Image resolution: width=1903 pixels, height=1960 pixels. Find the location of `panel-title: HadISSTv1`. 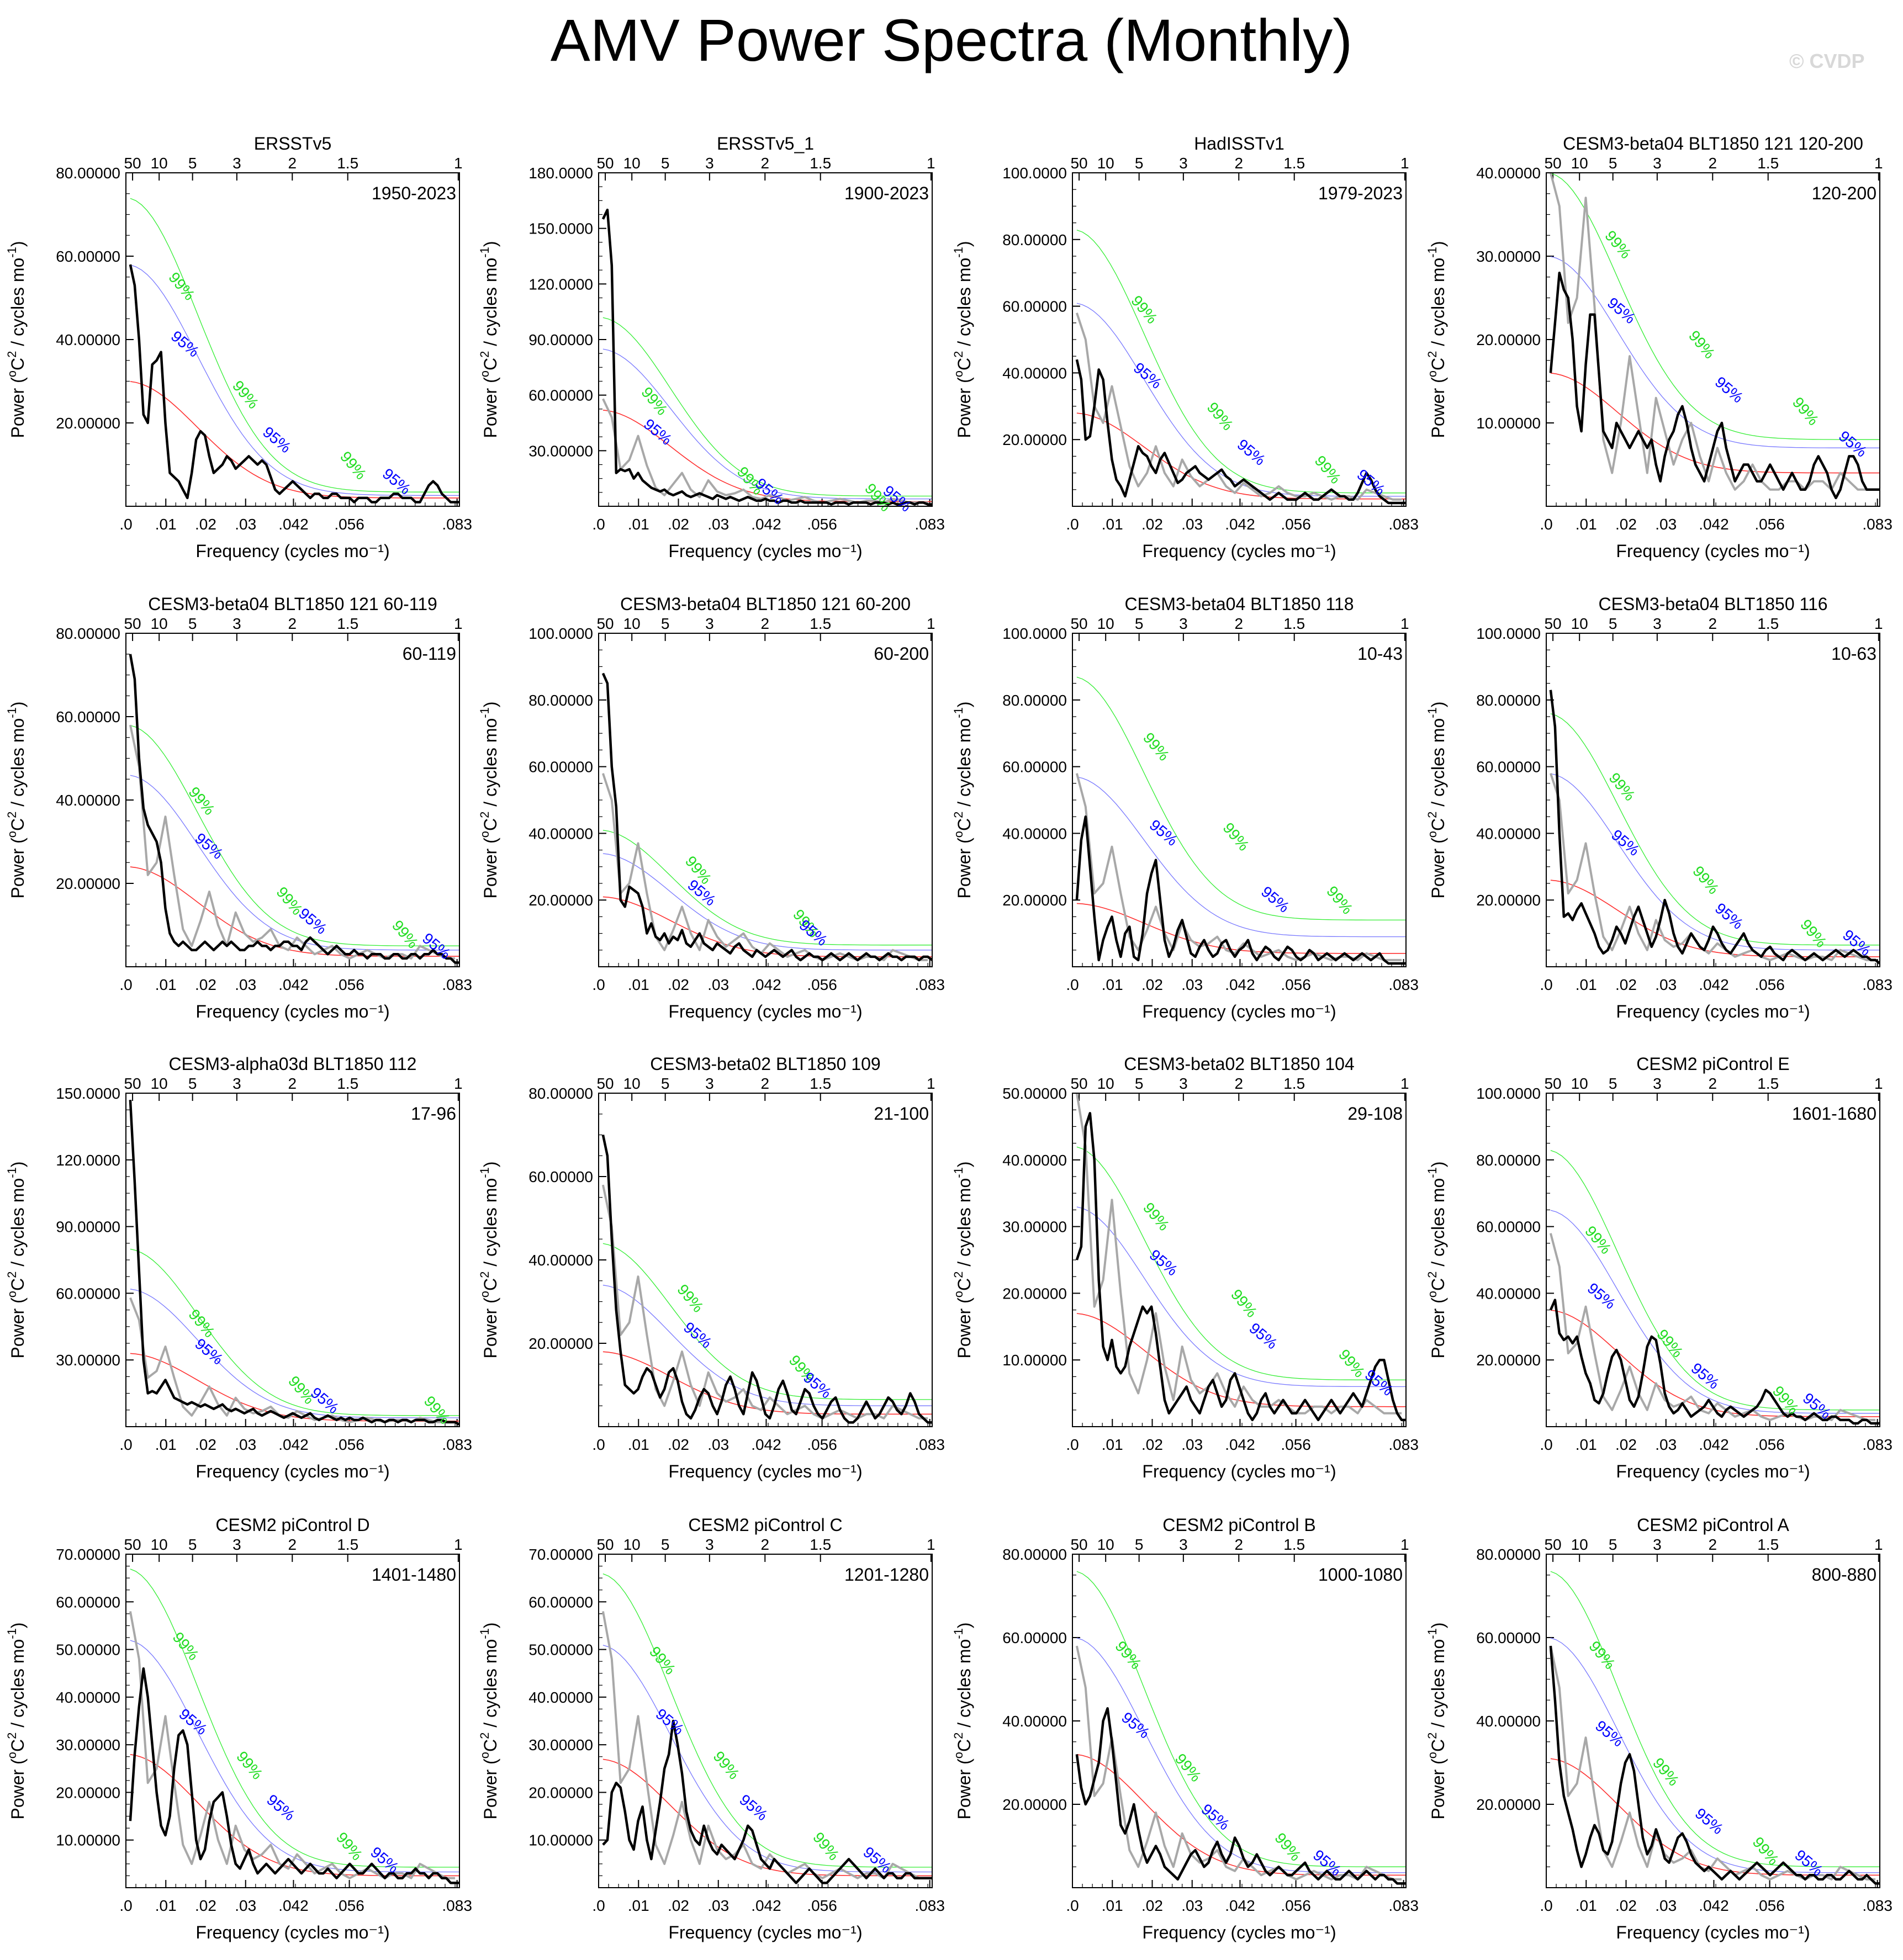

panel-title: HadISSTv1 is located at coordinates (1239, 143).